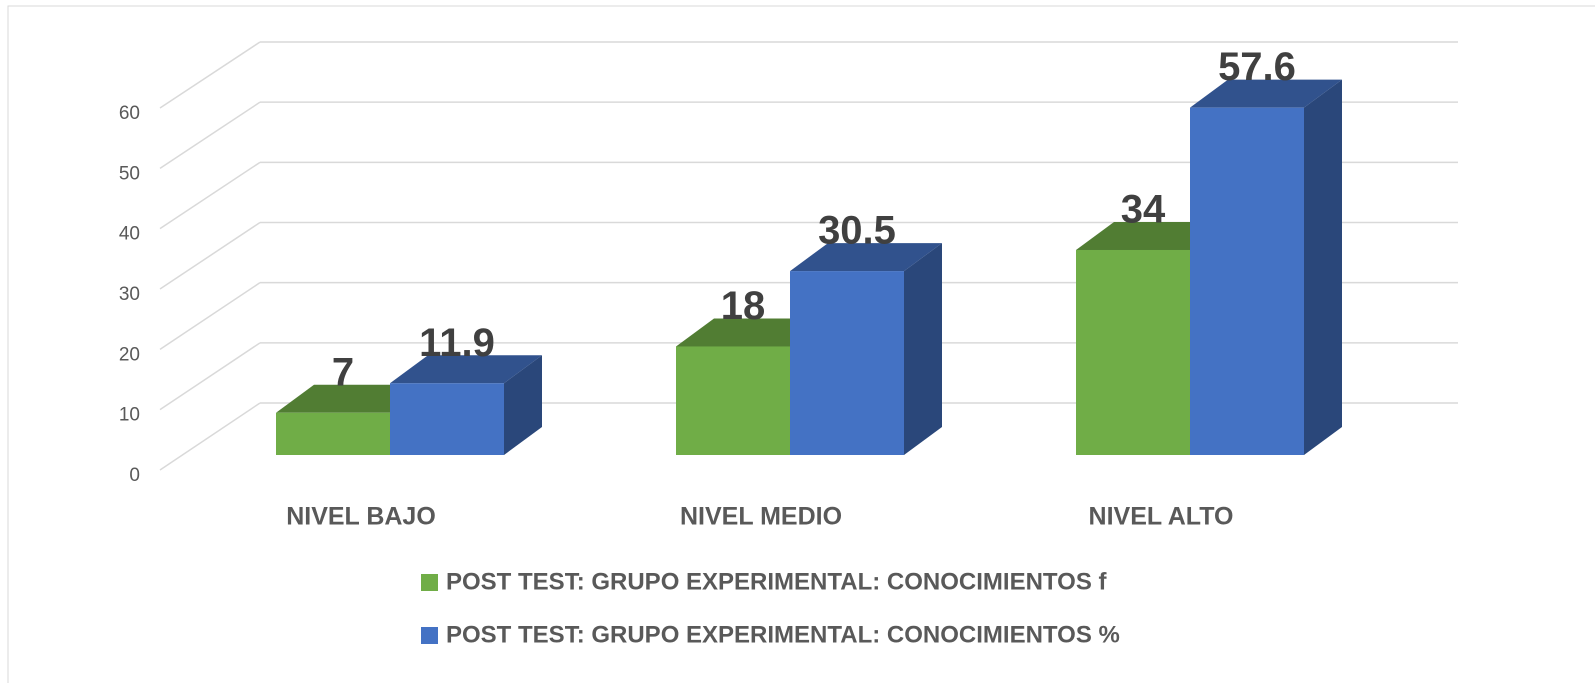 This screenshot has width=1595, height=683. I want to click on x-tick-label: NIVEL BAJO, so click(361, 517).